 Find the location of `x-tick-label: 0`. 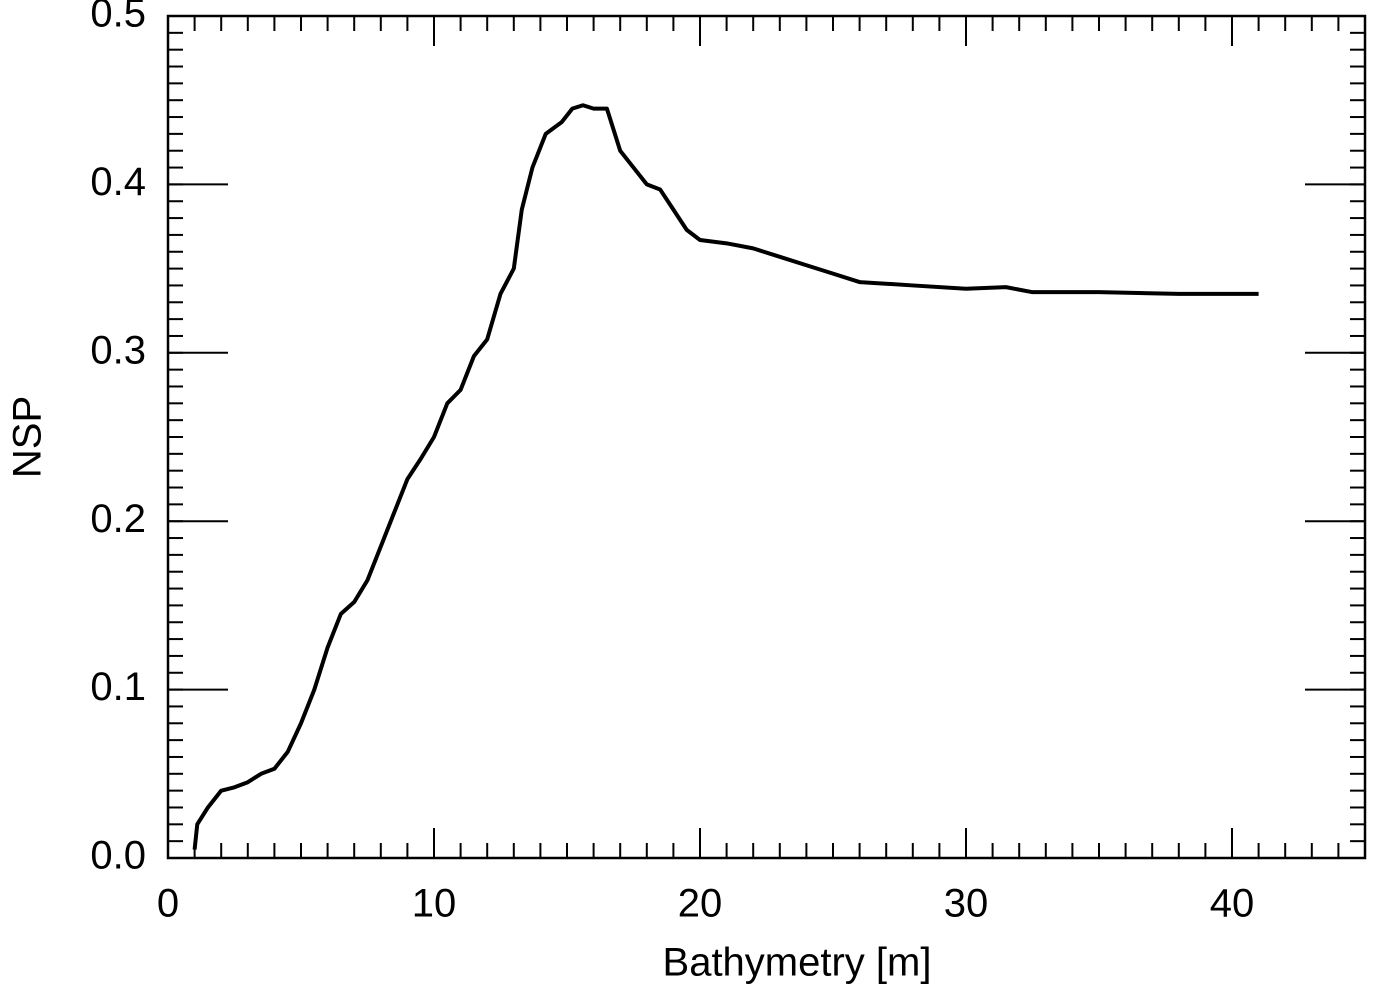

x-tick-label: 0 is located at coordinates (168, 904).